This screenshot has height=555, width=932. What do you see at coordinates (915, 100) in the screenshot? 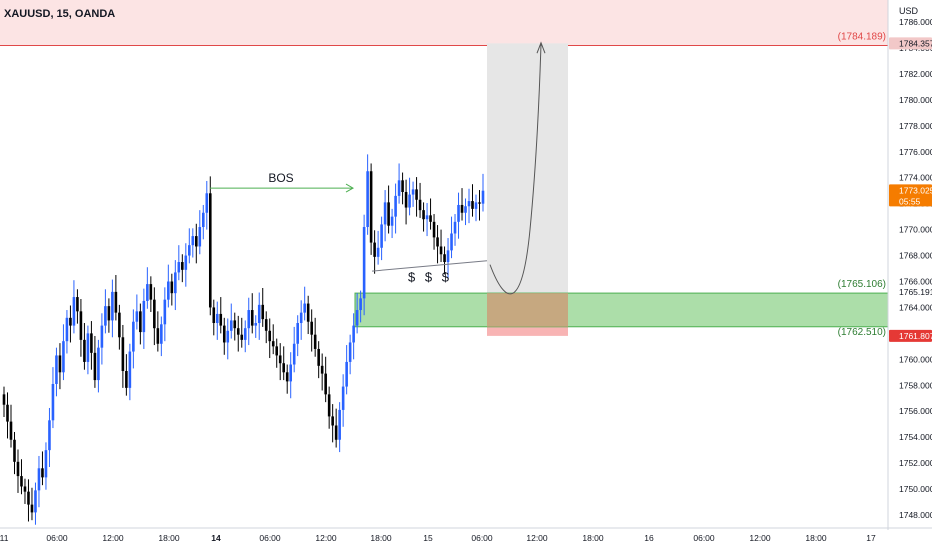
I see `price-tick-label: 1780.000` at bounding box center [915, 100].